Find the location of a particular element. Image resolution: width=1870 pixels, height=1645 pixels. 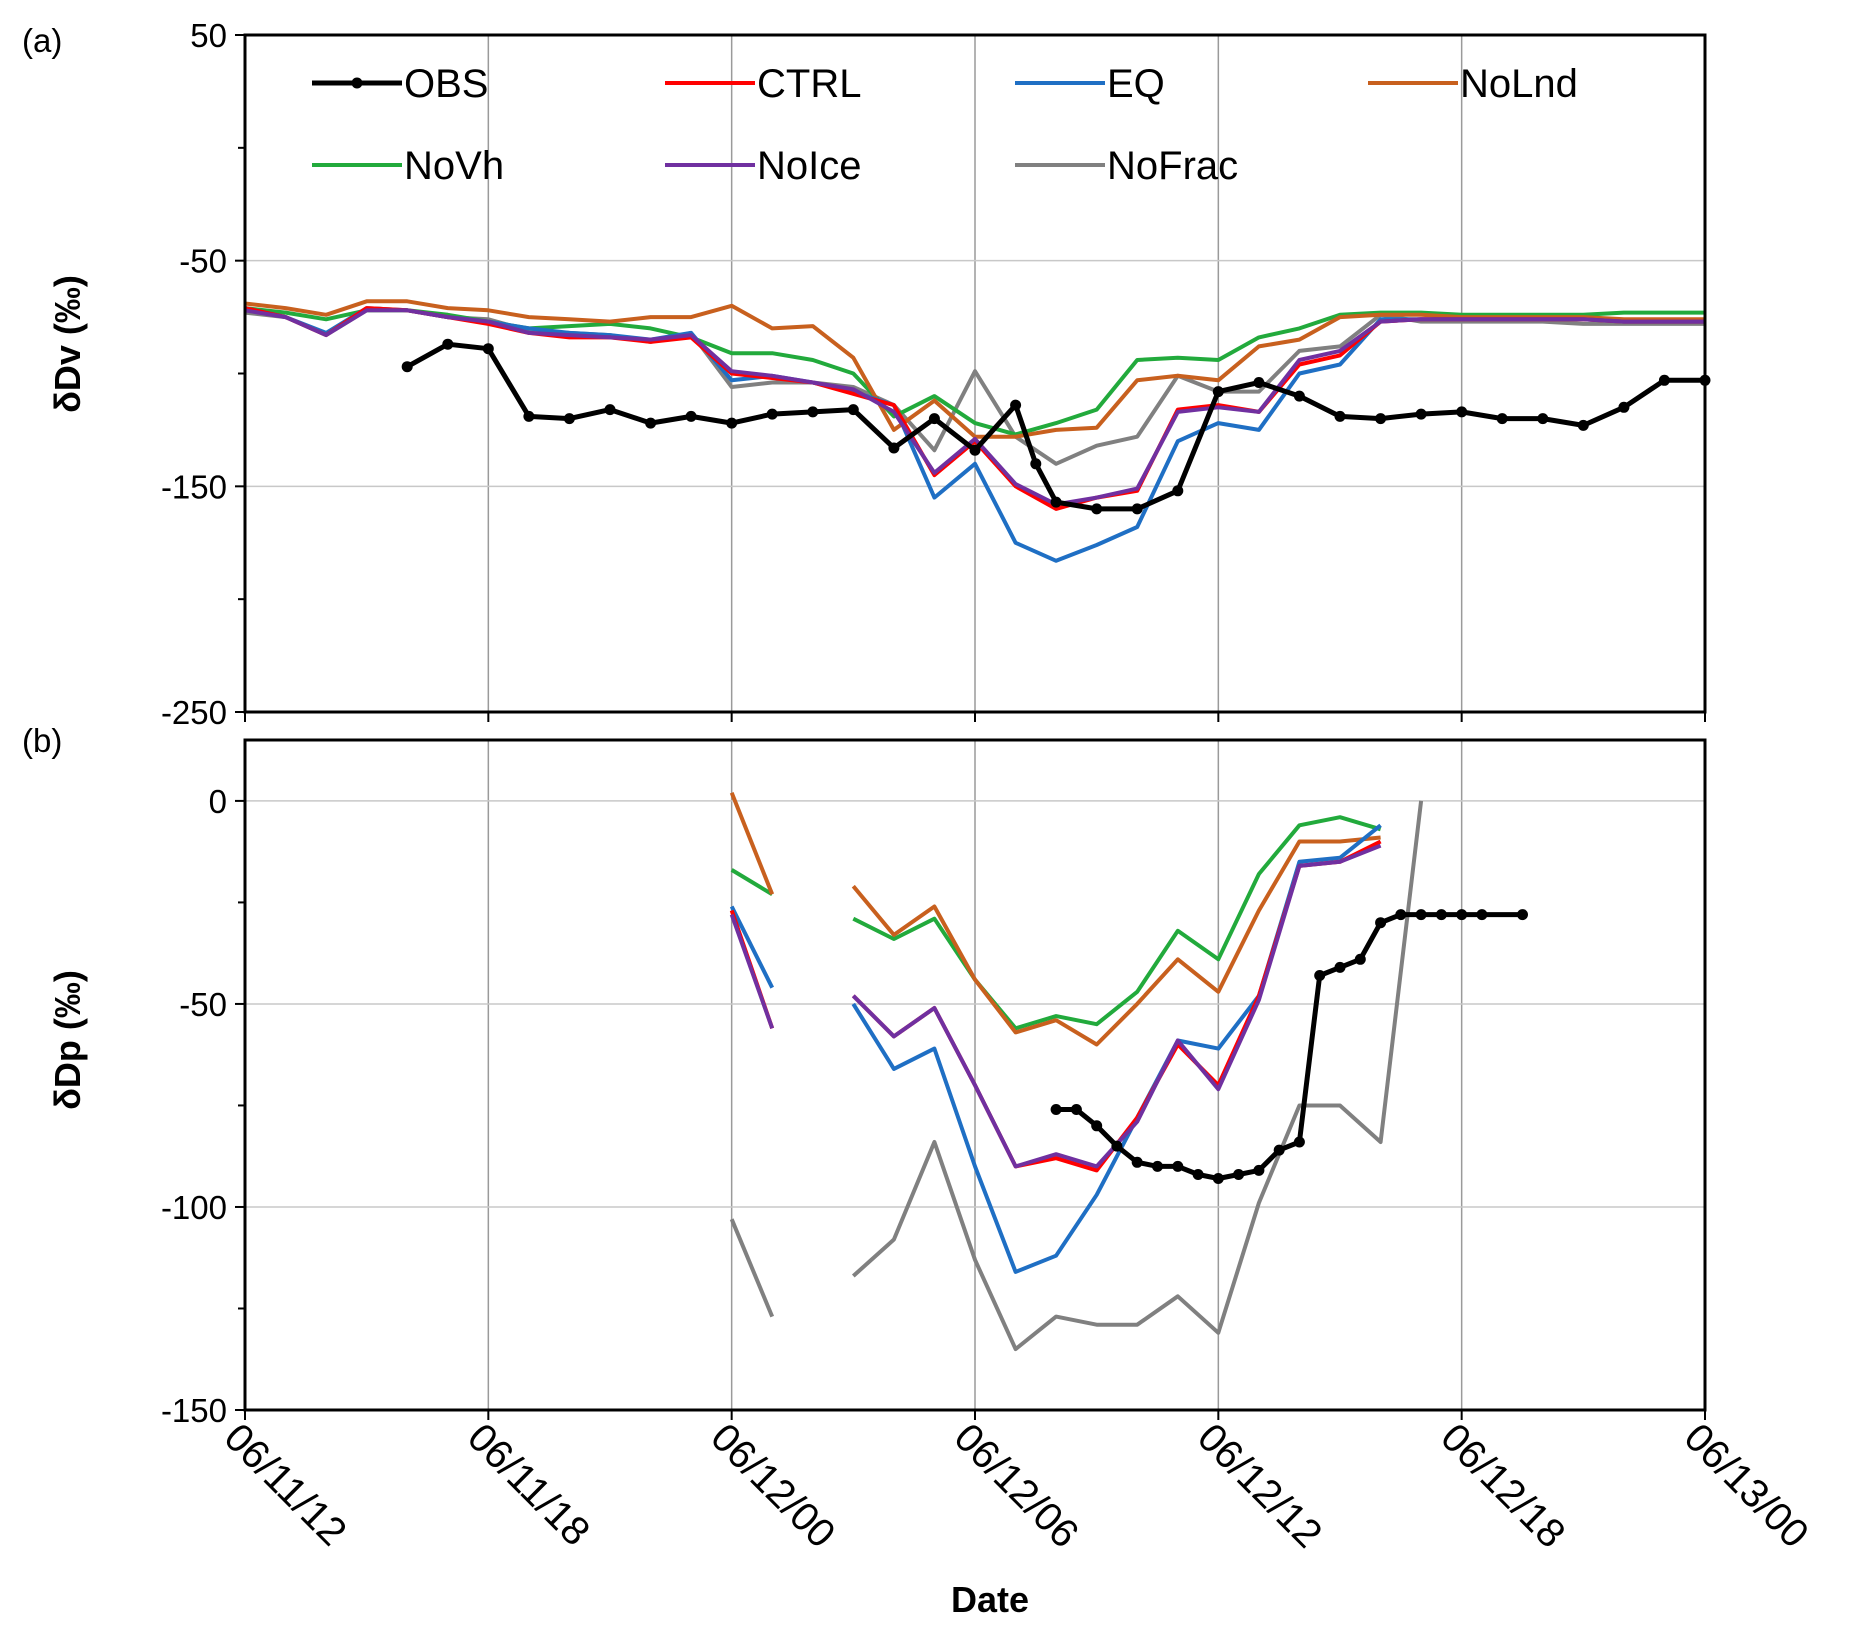

series-line-eq is located at coordinates (751, 947).